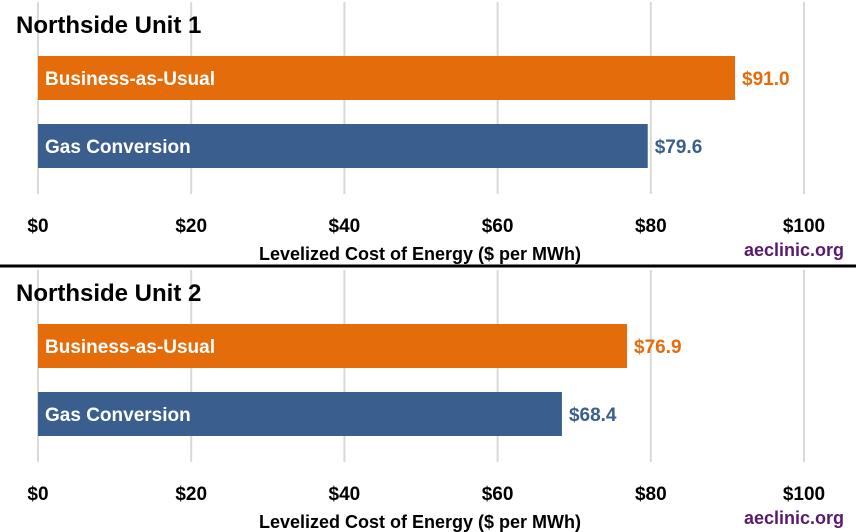  Describe the element at coordinates (593, 415) in the screenshot. I see `data-label: $68.4` at that location.